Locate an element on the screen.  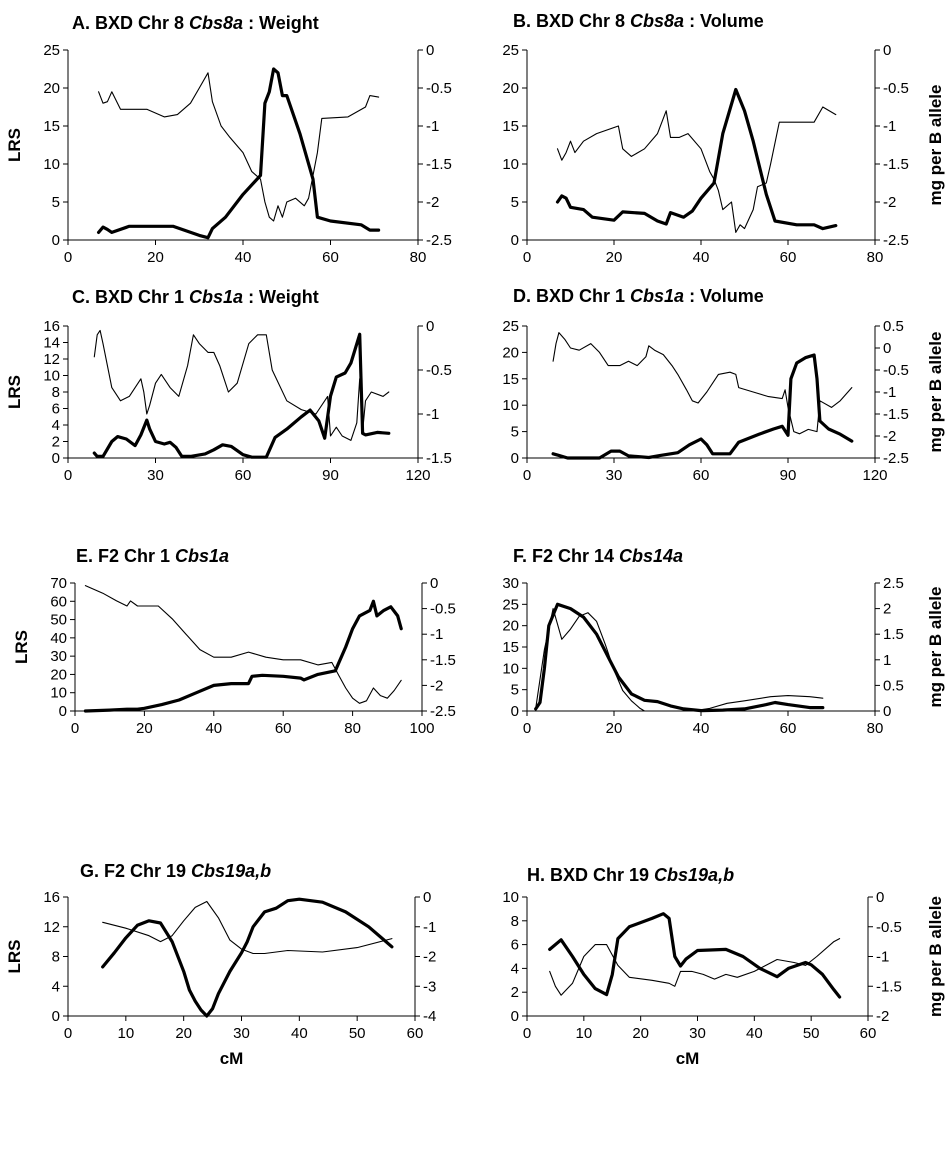
x-tick-label: 10 is located at coordinates (125, 1033).